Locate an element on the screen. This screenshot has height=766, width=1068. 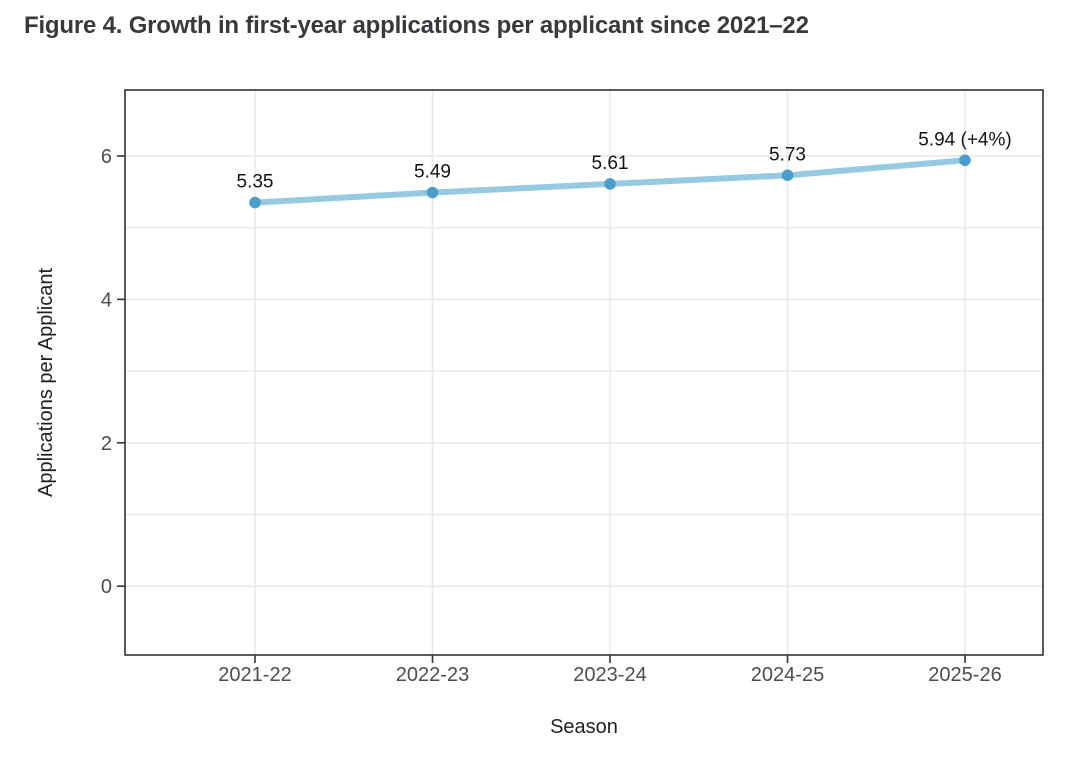
x-tick-label: 2022-23 is located at coordinates (432, 675).